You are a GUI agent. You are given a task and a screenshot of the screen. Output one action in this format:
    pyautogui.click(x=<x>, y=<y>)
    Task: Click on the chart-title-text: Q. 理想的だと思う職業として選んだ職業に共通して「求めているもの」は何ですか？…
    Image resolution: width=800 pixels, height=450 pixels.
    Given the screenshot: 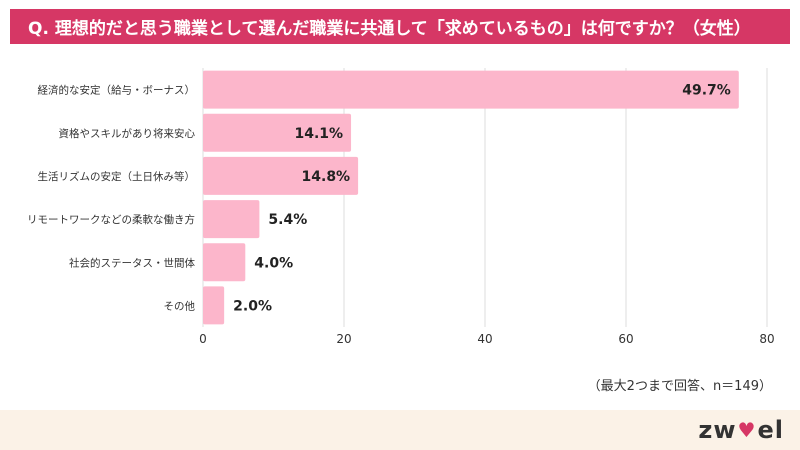 What is the action you would take?
    pyautogui.click(x=389, y=29)
    